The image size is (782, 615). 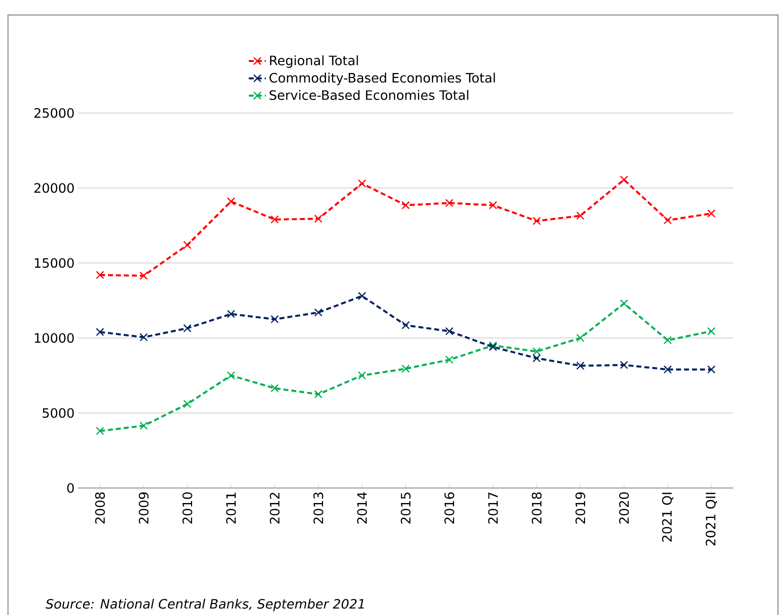 What do you see at coordinates (314, 61) in the screenshot?
I see `legend-label: Regional Total` at bounding box center [314, 61].